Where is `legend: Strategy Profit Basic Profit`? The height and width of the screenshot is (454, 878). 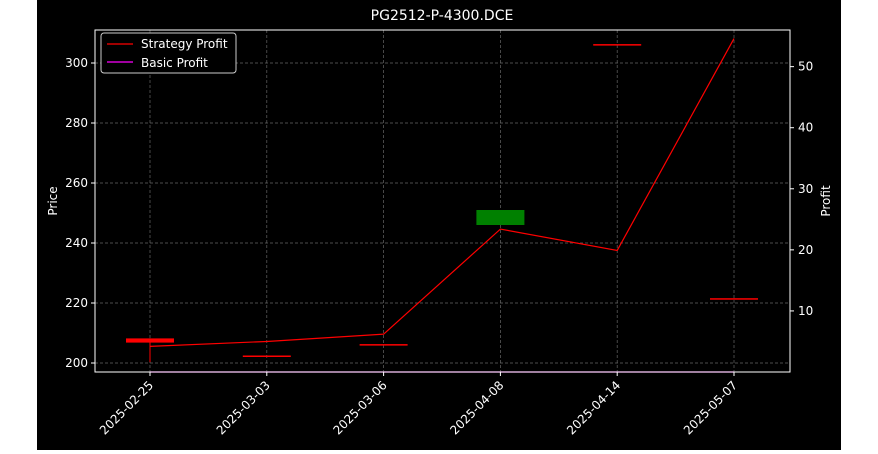 legend: Strategy Profit Basic Profit is located at coordinates (168, 53).